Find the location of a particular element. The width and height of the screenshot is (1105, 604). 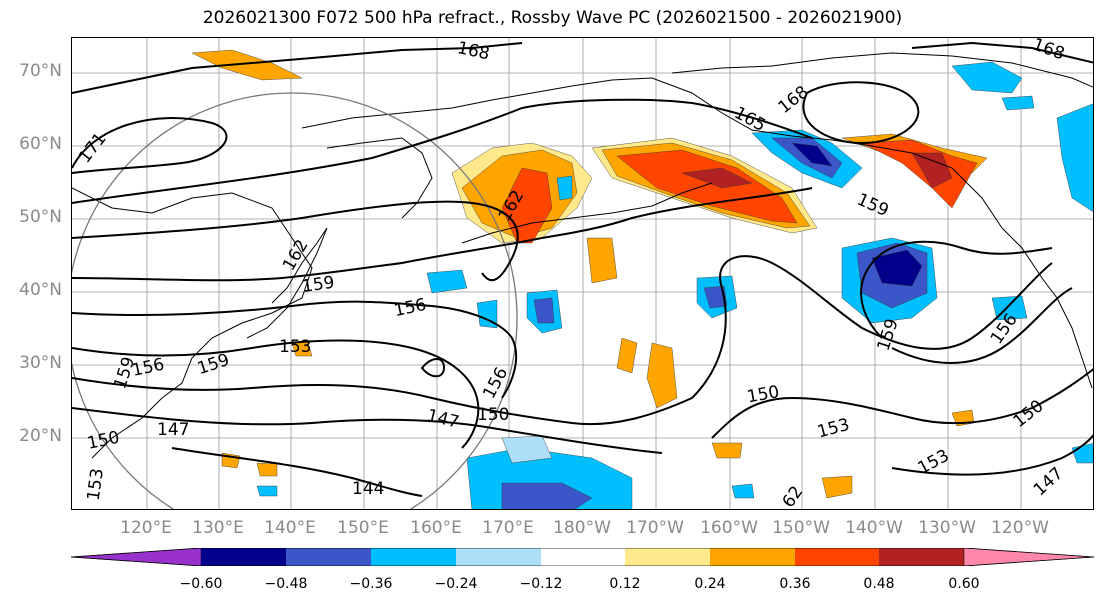

colorbar-tick-m060: −0.60 is located at coordinates (201, 584).